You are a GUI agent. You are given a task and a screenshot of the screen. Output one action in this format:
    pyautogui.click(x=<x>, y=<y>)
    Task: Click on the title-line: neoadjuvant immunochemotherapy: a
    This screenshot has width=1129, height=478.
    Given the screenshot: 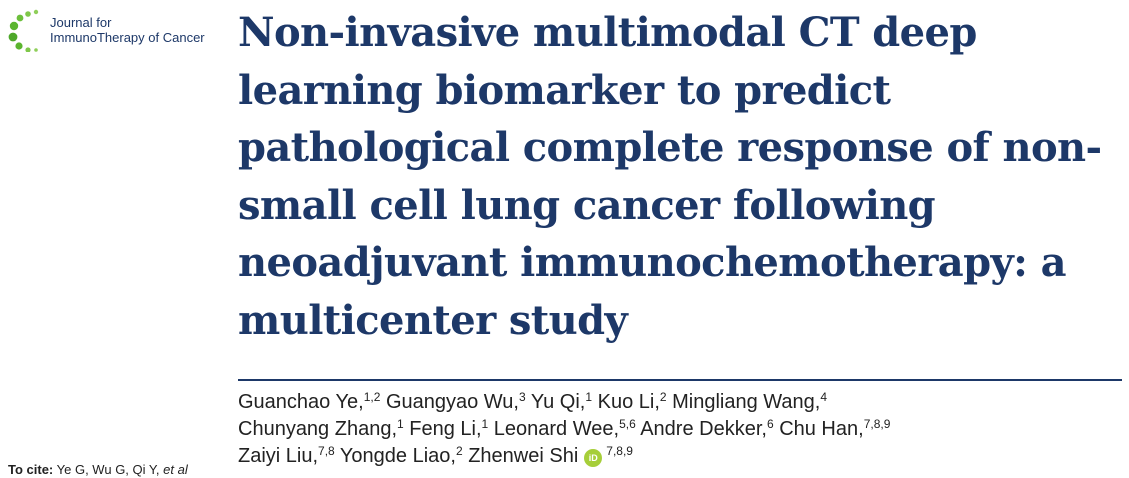 What is the action you would take?
    pyautogui.click(x=652, y=262)
    